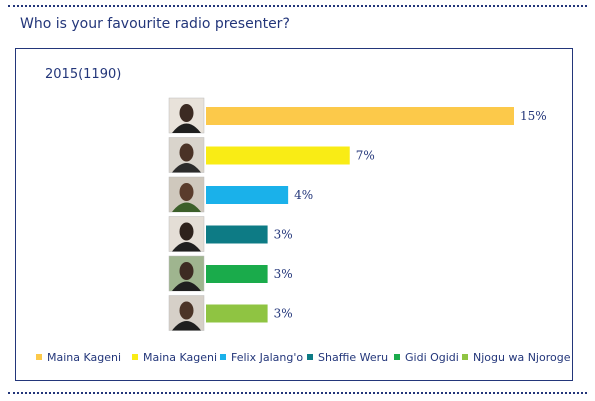 This screenshot has width=595, height=401. Describe the element at coordinates (297, 6) in the screenshot. I see `top-dotted-divider` at that location.